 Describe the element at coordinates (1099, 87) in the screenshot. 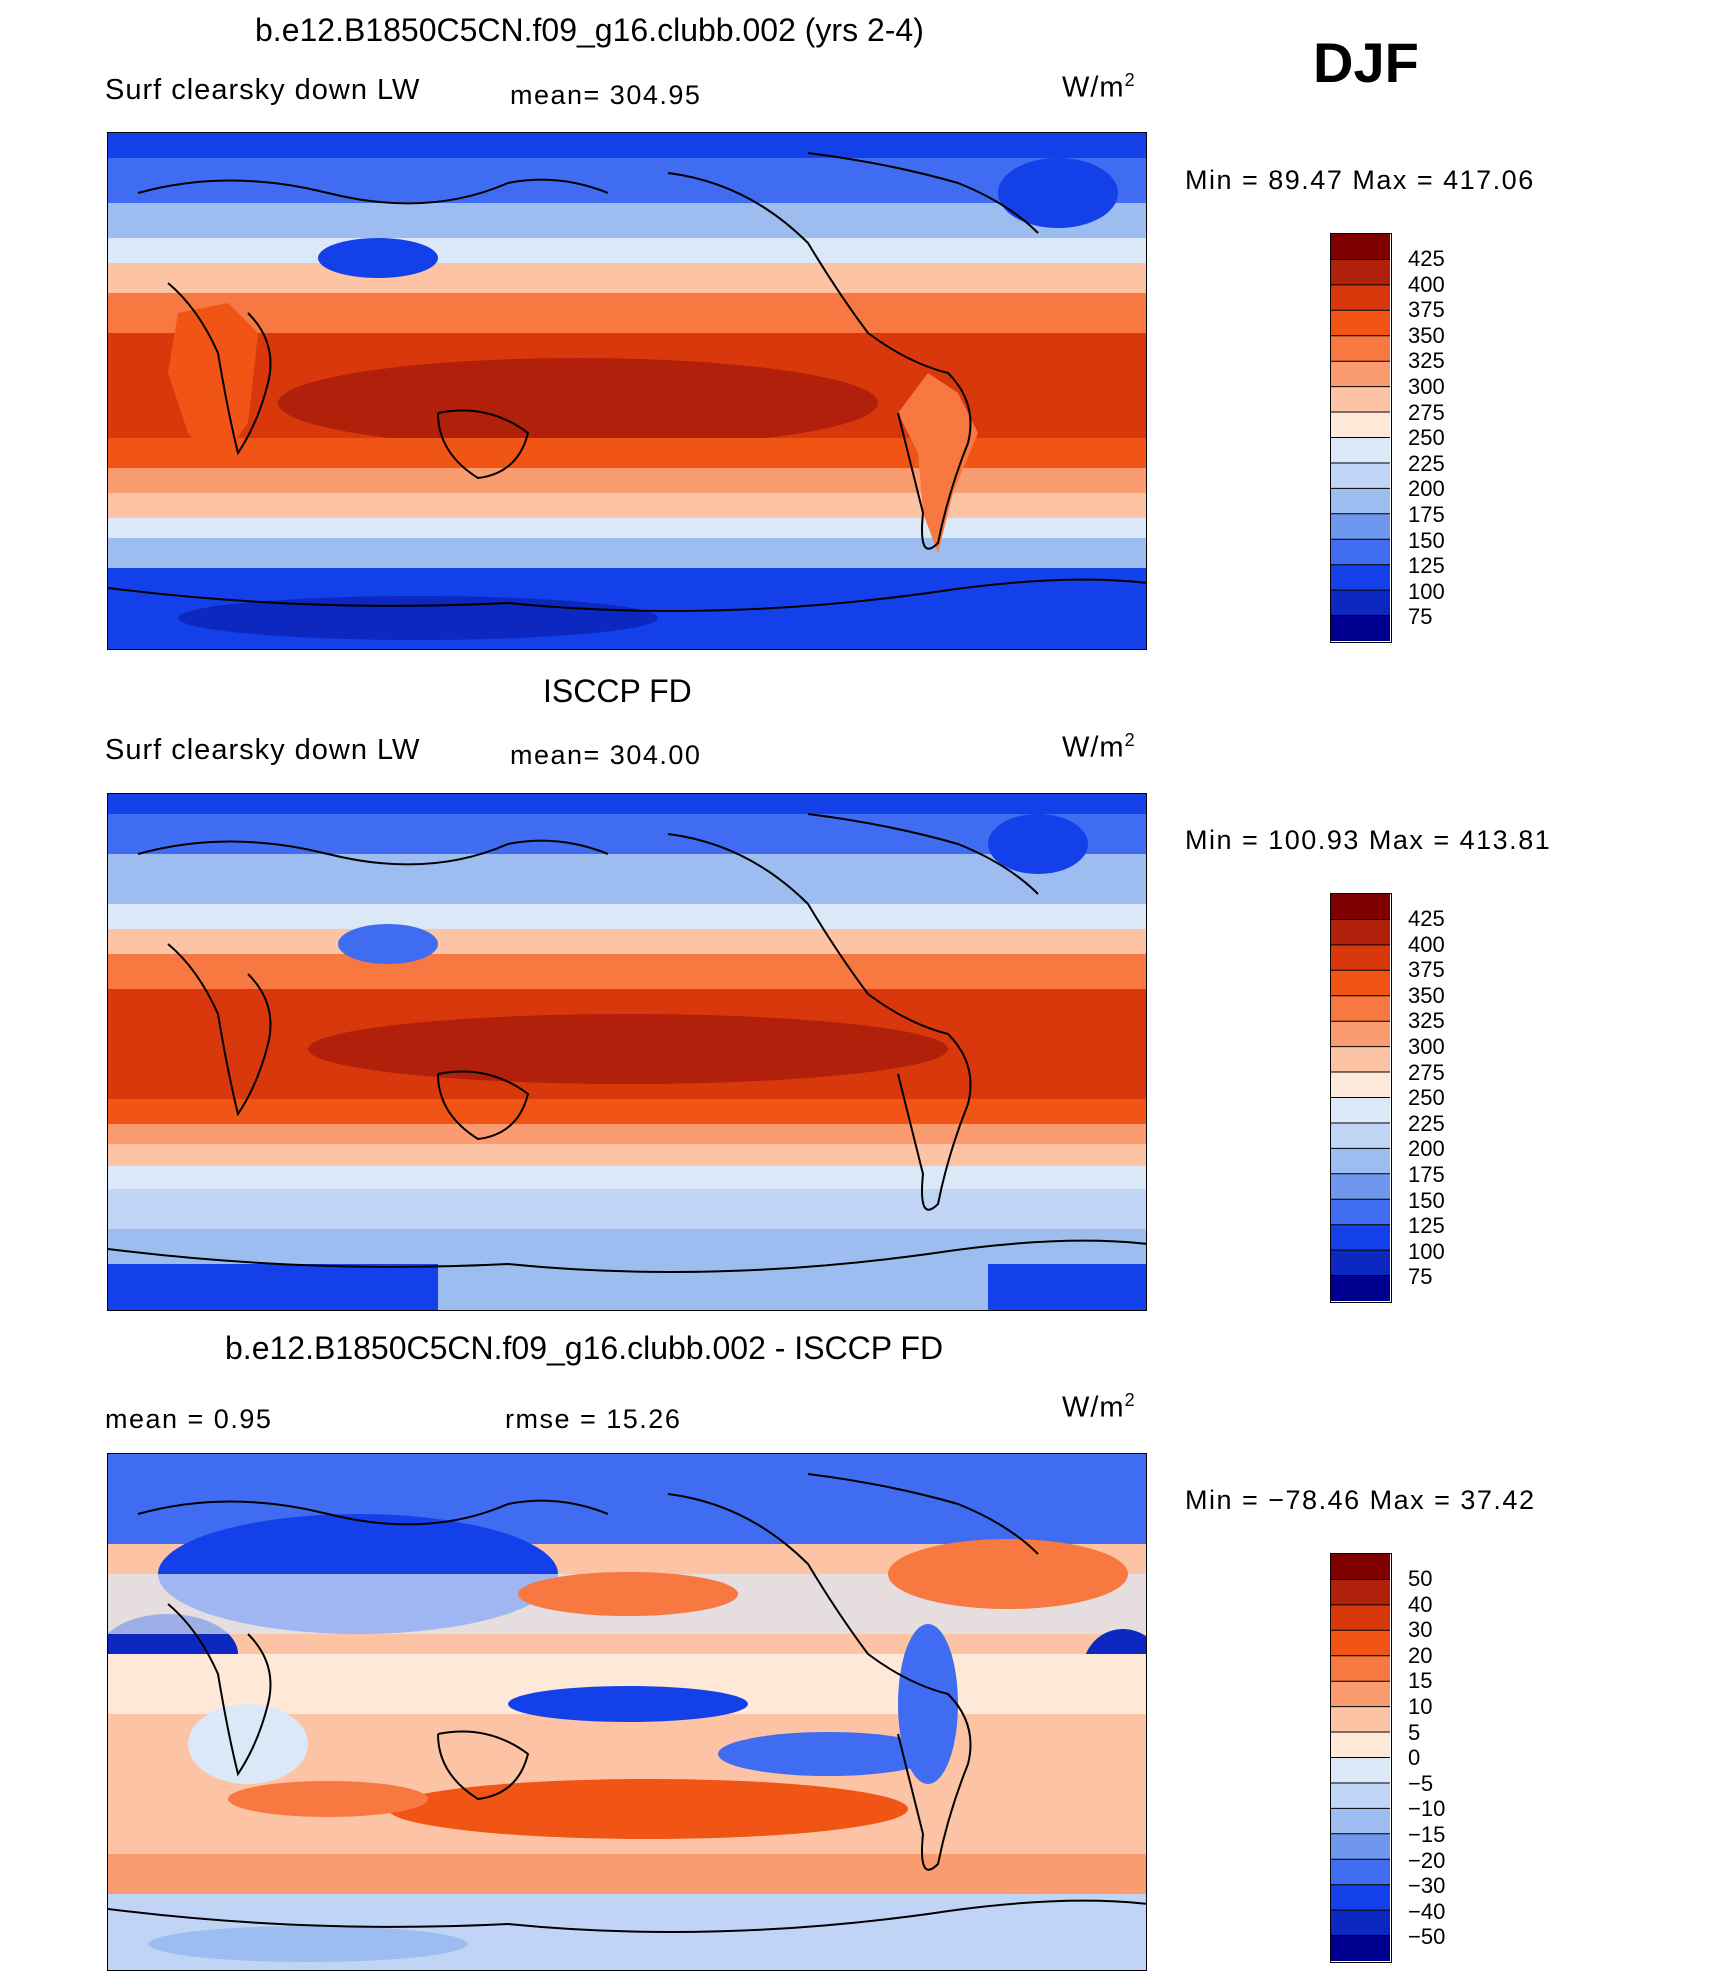

I see `panel1-units: W/m2` at that location.